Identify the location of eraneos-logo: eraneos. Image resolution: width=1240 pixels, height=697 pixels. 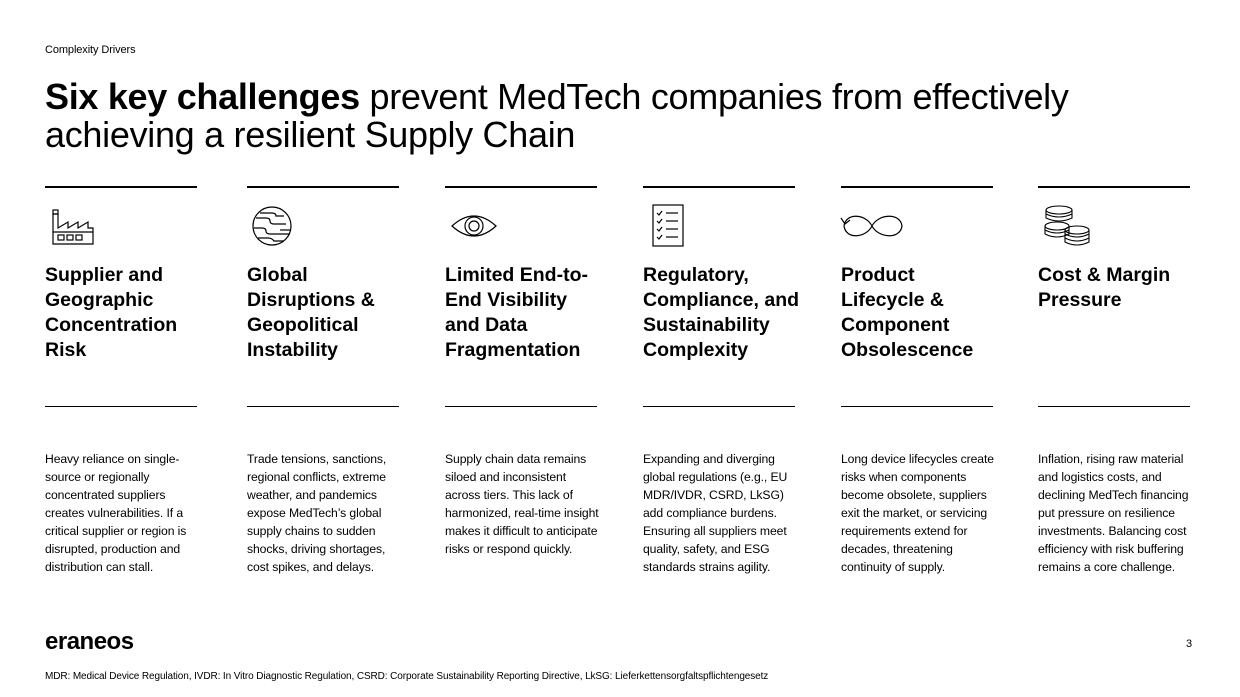
(89, 641).